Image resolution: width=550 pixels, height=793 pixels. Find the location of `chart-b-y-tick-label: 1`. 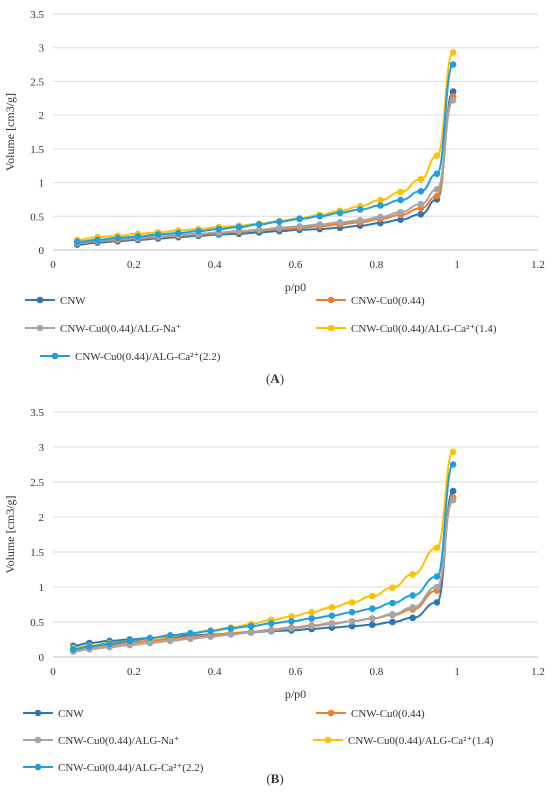

chart-b-y-tick-label: 1 is located at coordinates (42, 588).